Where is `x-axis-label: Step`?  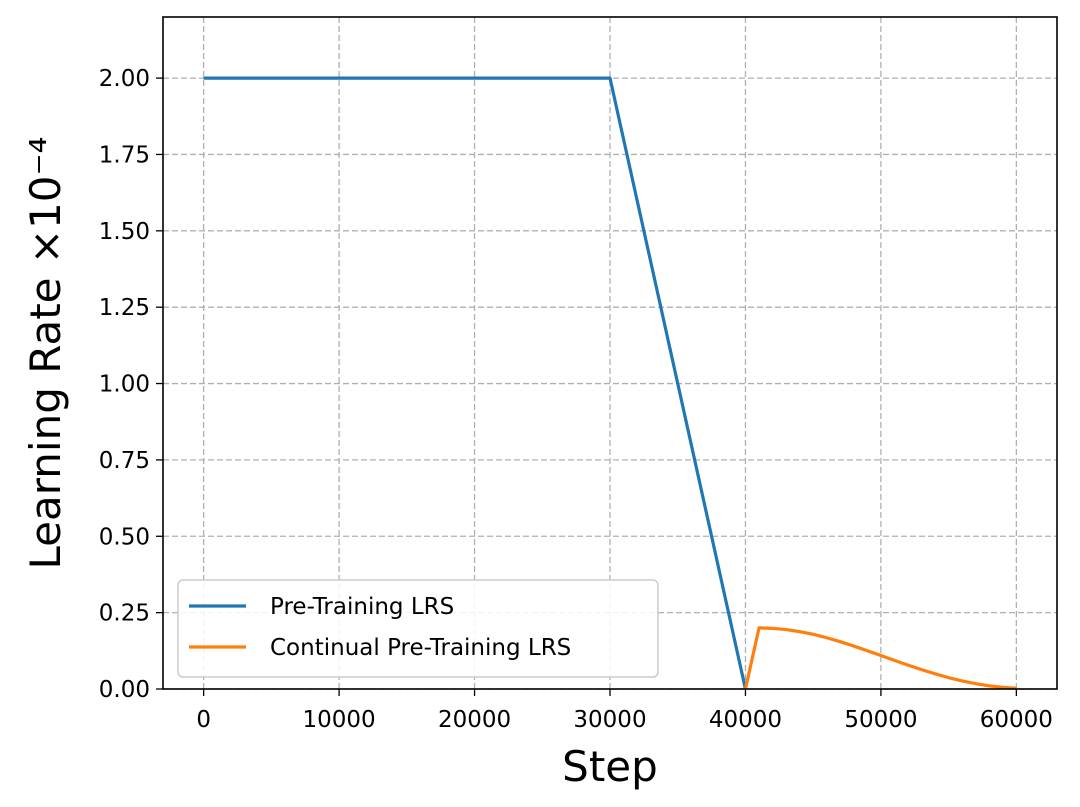
x-axis-label: Step is located at coordinates (610, 766).